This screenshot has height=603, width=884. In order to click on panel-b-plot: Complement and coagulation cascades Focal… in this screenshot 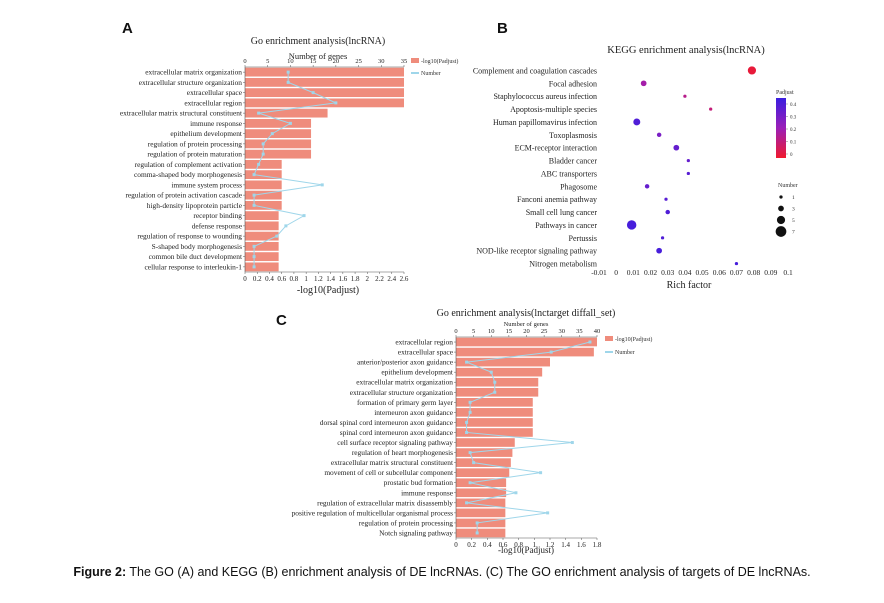, I will do `click(633, 171)`.